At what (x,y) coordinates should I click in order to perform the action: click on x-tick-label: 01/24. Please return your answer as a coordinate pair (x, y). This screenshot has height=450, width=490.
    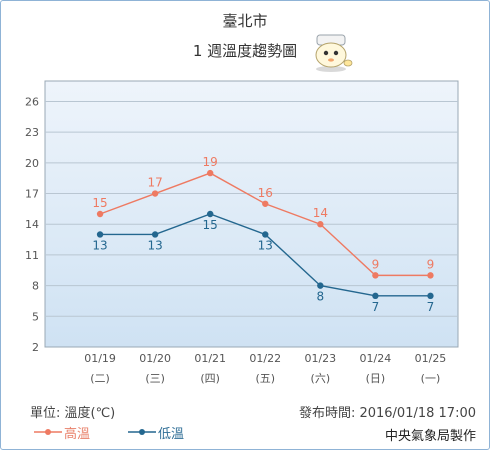
    Looking at the image, I should click on (376, 358).